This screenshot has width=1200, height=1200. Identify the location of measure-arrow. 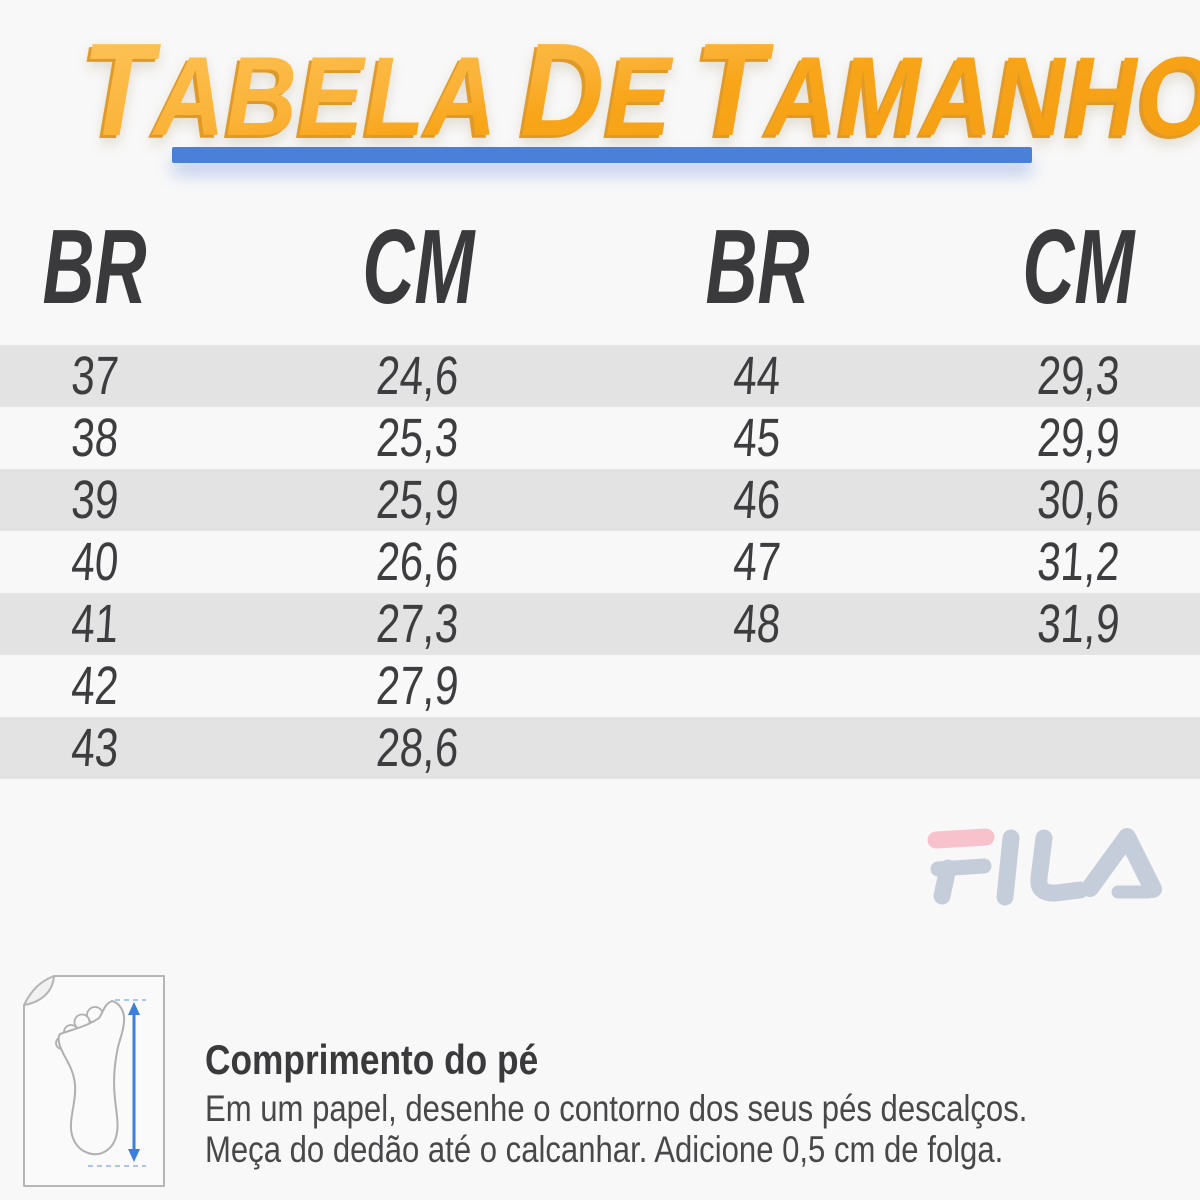
(134, 1082).